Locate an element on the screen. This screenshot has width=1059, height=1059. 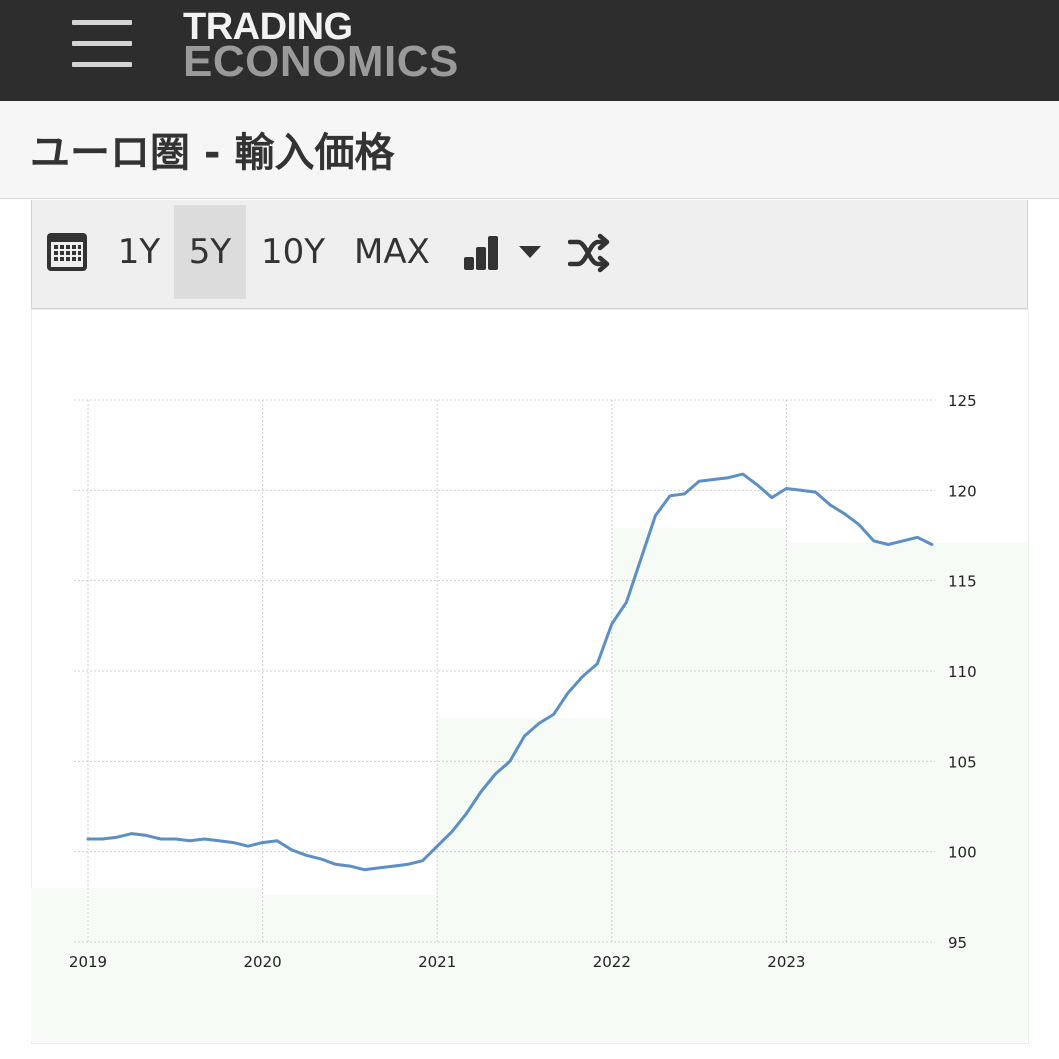
chart-toolbar: 1Y 5Y 10Y MAX is located at coordinates (529, 254).